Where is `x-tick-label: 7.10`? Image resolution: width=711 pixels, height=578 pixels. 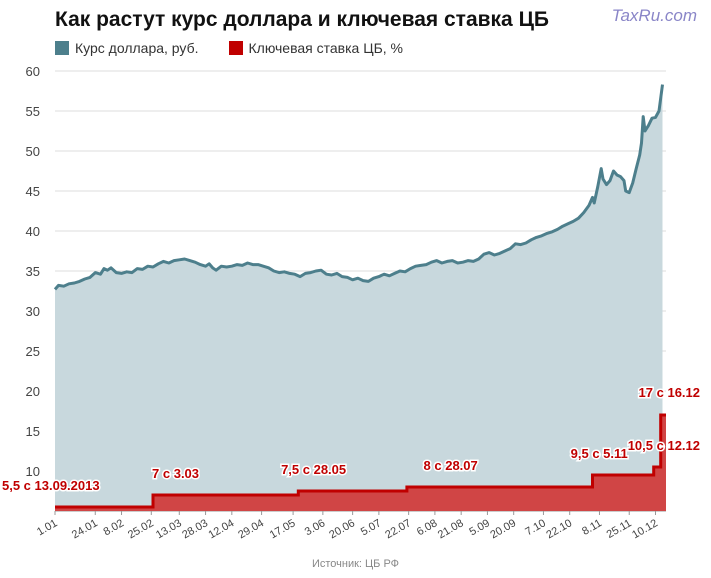
x-tick-label: 7.10 is located at coordinates (535, 527).